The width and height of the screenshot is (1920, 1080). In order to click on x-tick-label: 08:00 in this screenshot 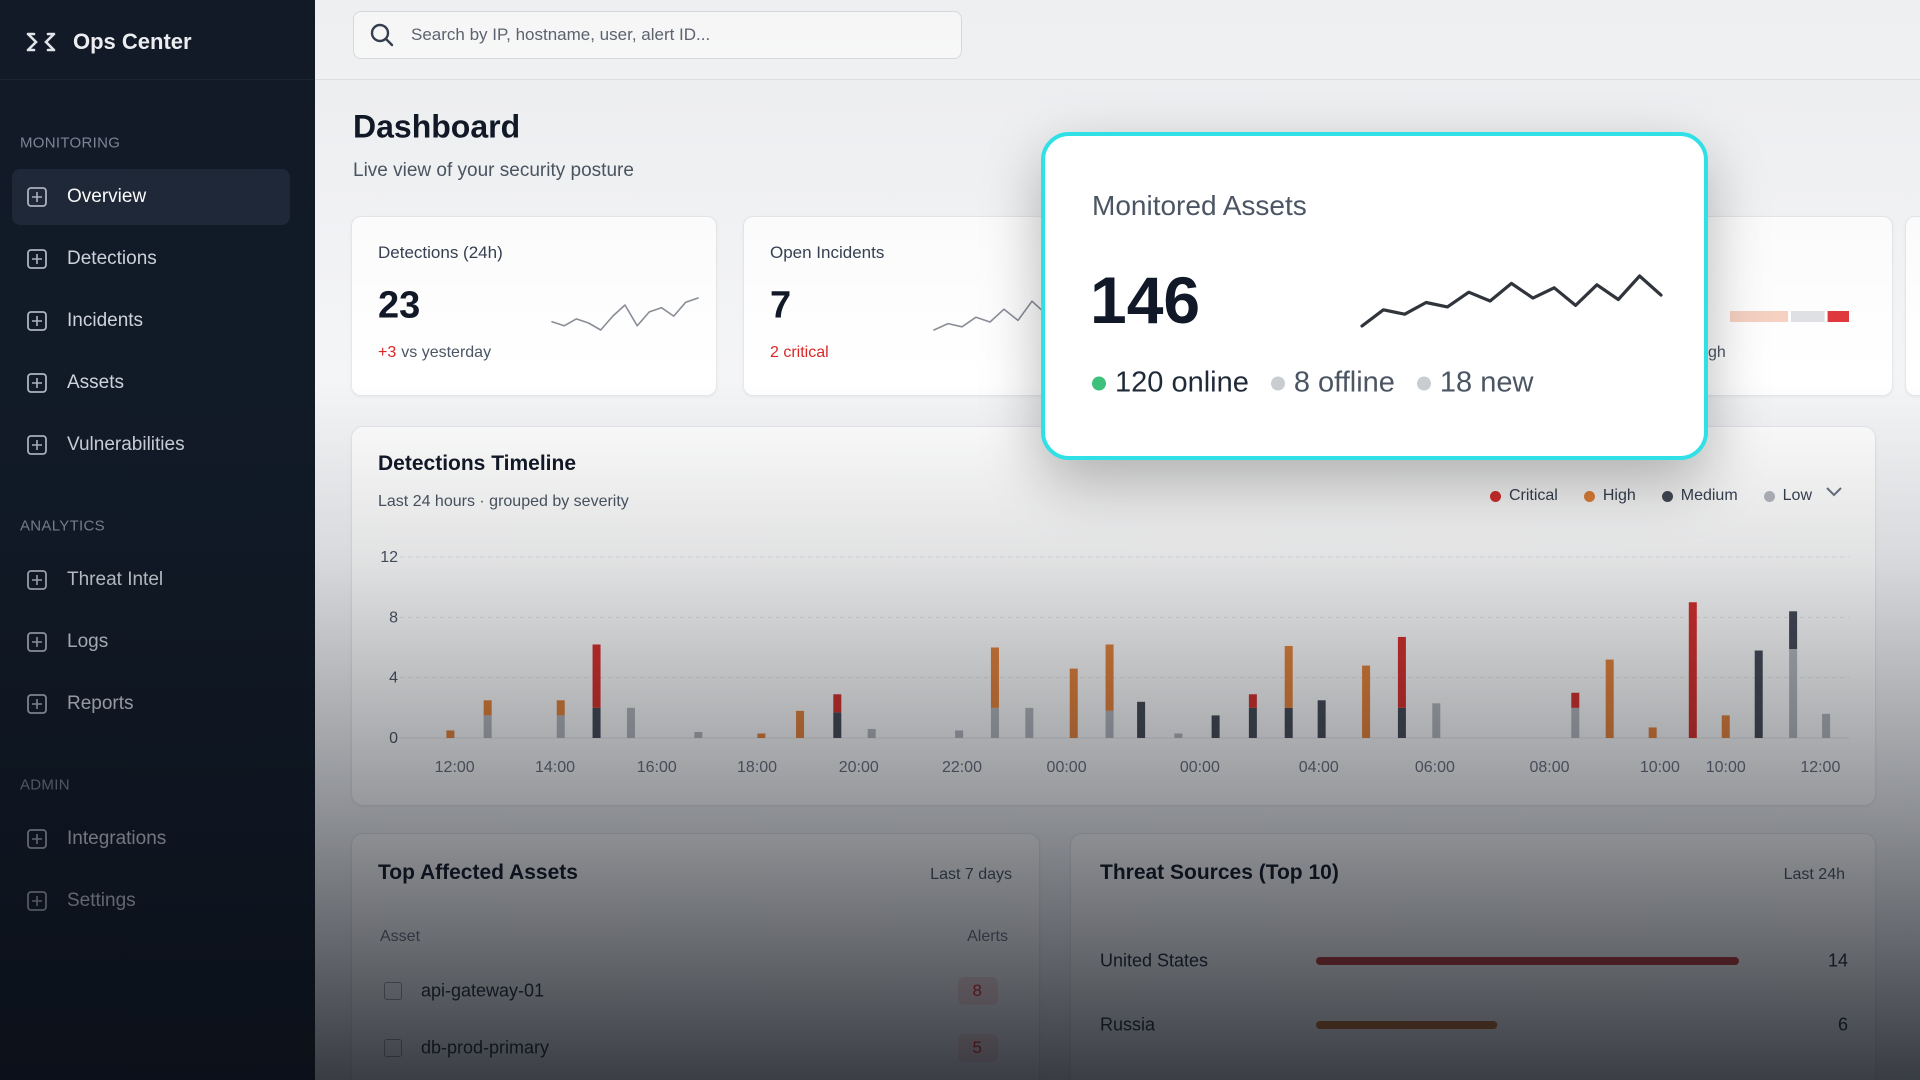, I will do `click(1549, 767)`.